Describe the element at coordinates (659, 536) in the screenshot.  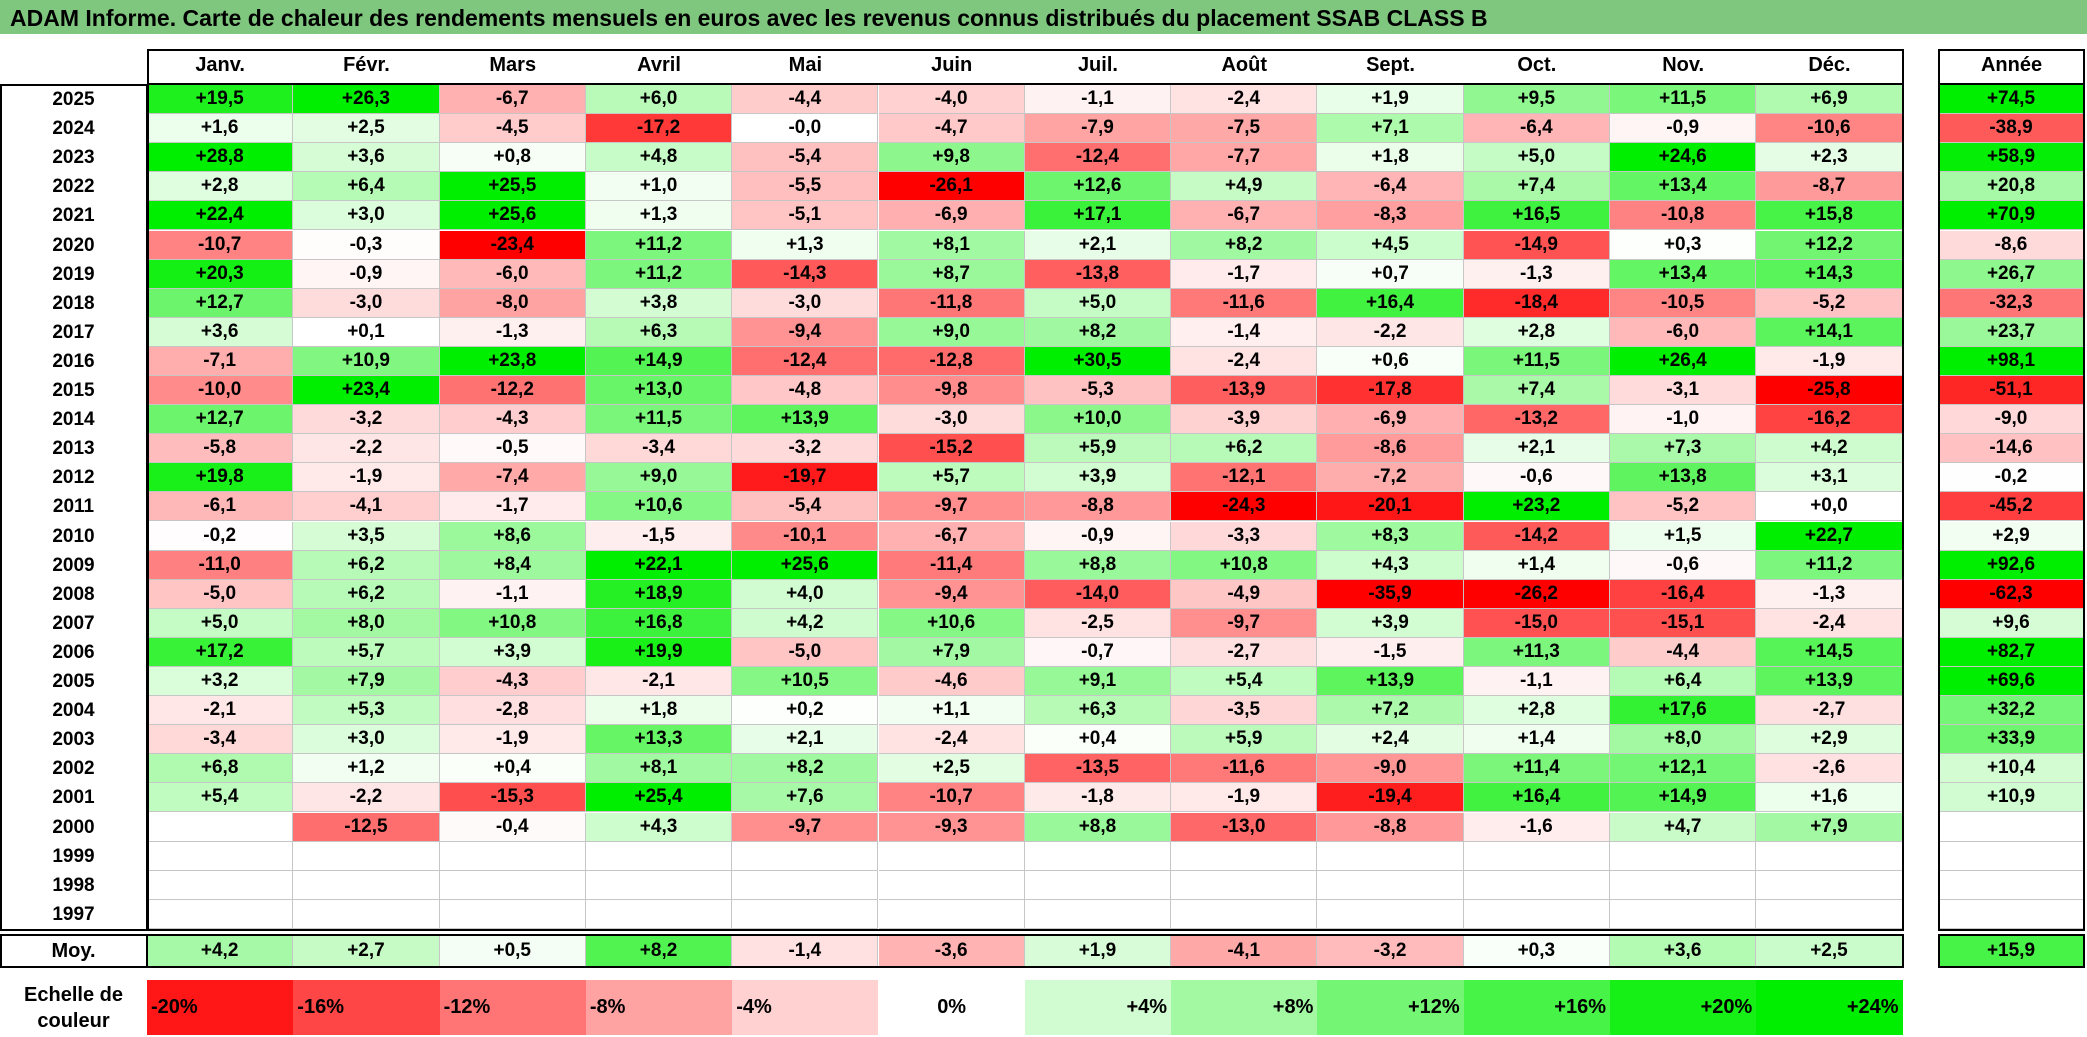
I see `heatmap-cell: -1,5` at that location.